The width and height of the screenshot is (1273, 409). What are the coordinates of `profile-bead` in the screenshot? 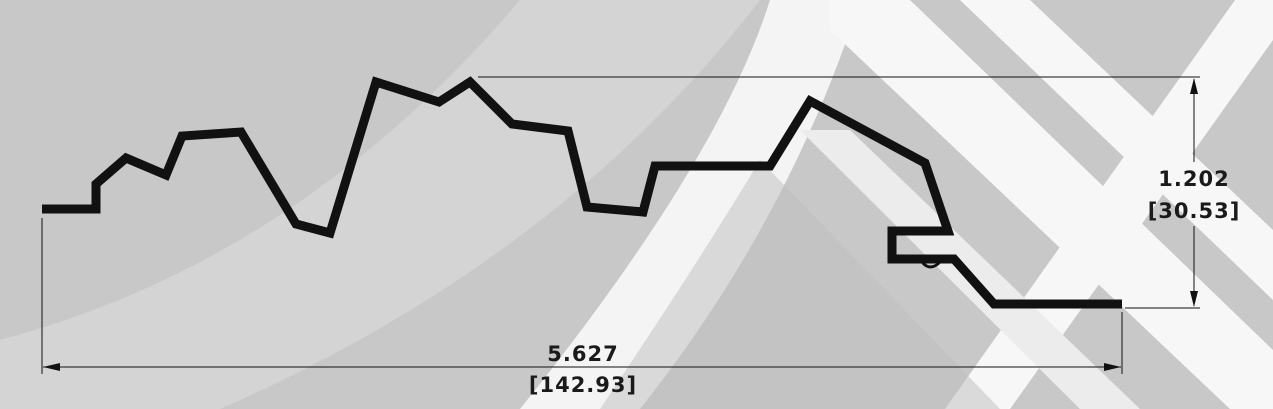 It's located at (931, 264).